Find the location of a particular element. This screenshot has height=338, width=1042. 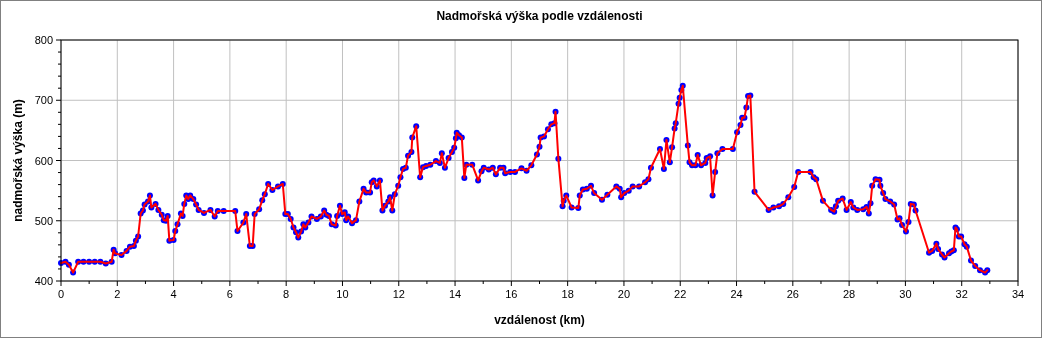

x-tick-label: 32 is located at coordinates (961, 294).